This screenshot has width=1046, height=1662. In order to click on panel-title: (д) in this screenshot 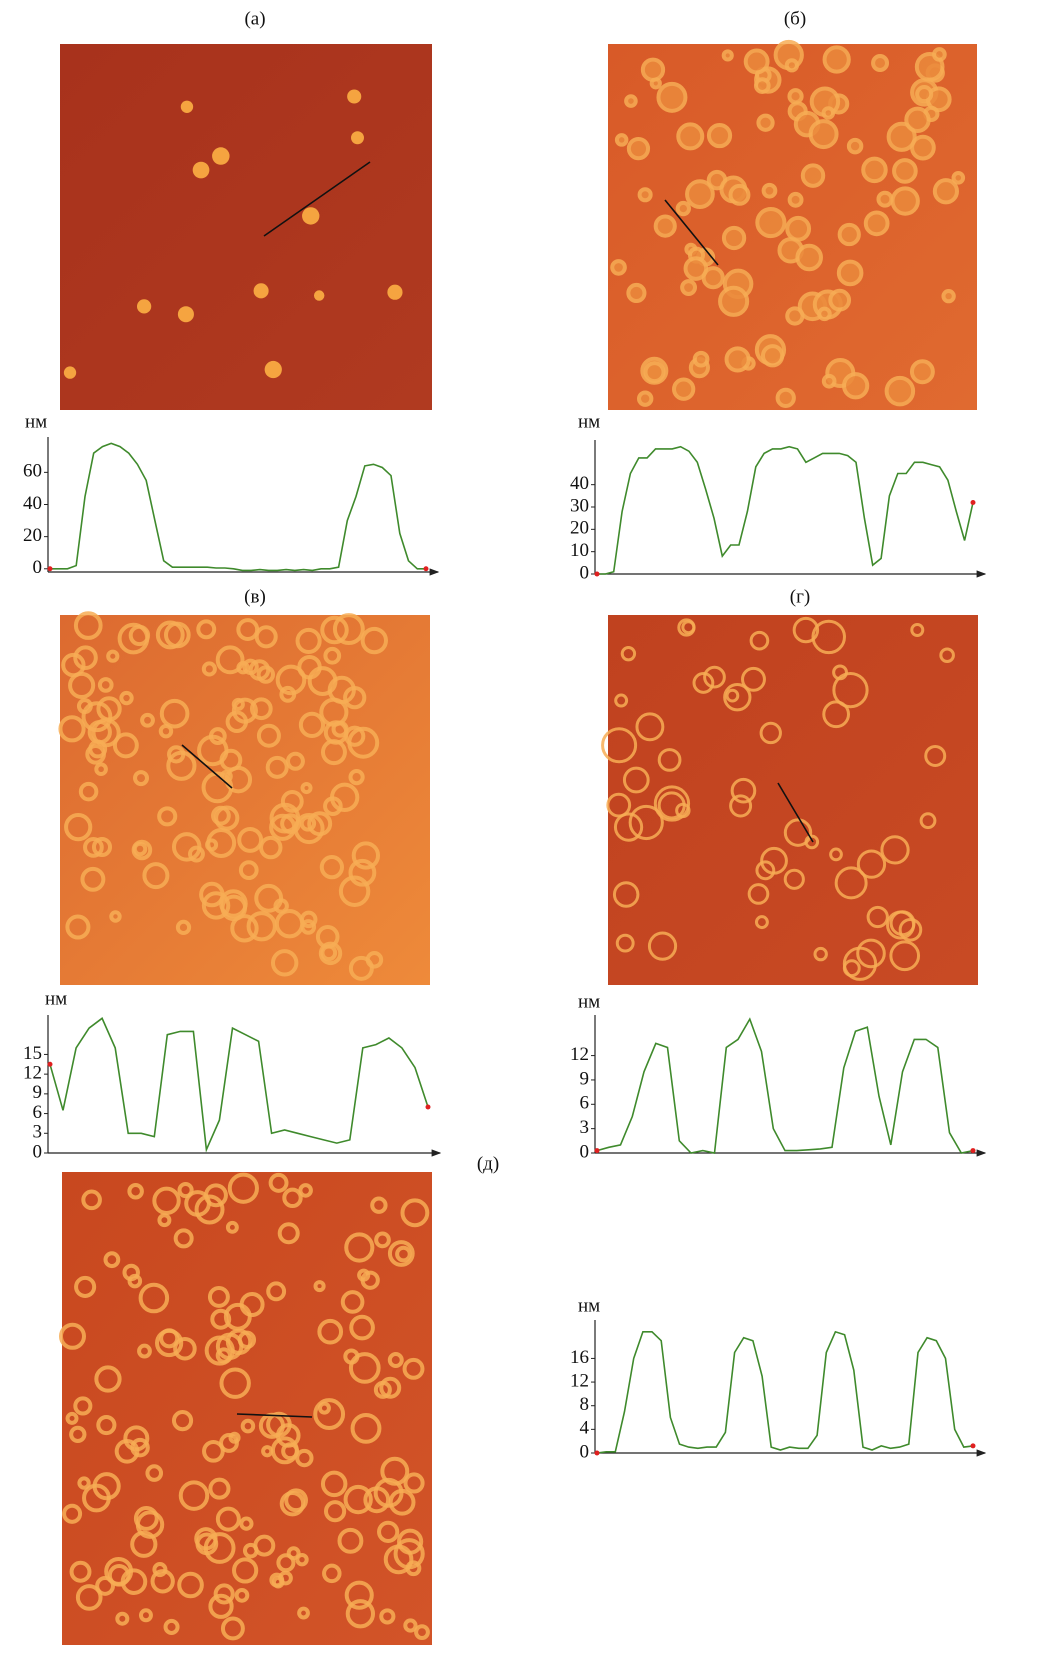, I will do `click(488, 1163)`.